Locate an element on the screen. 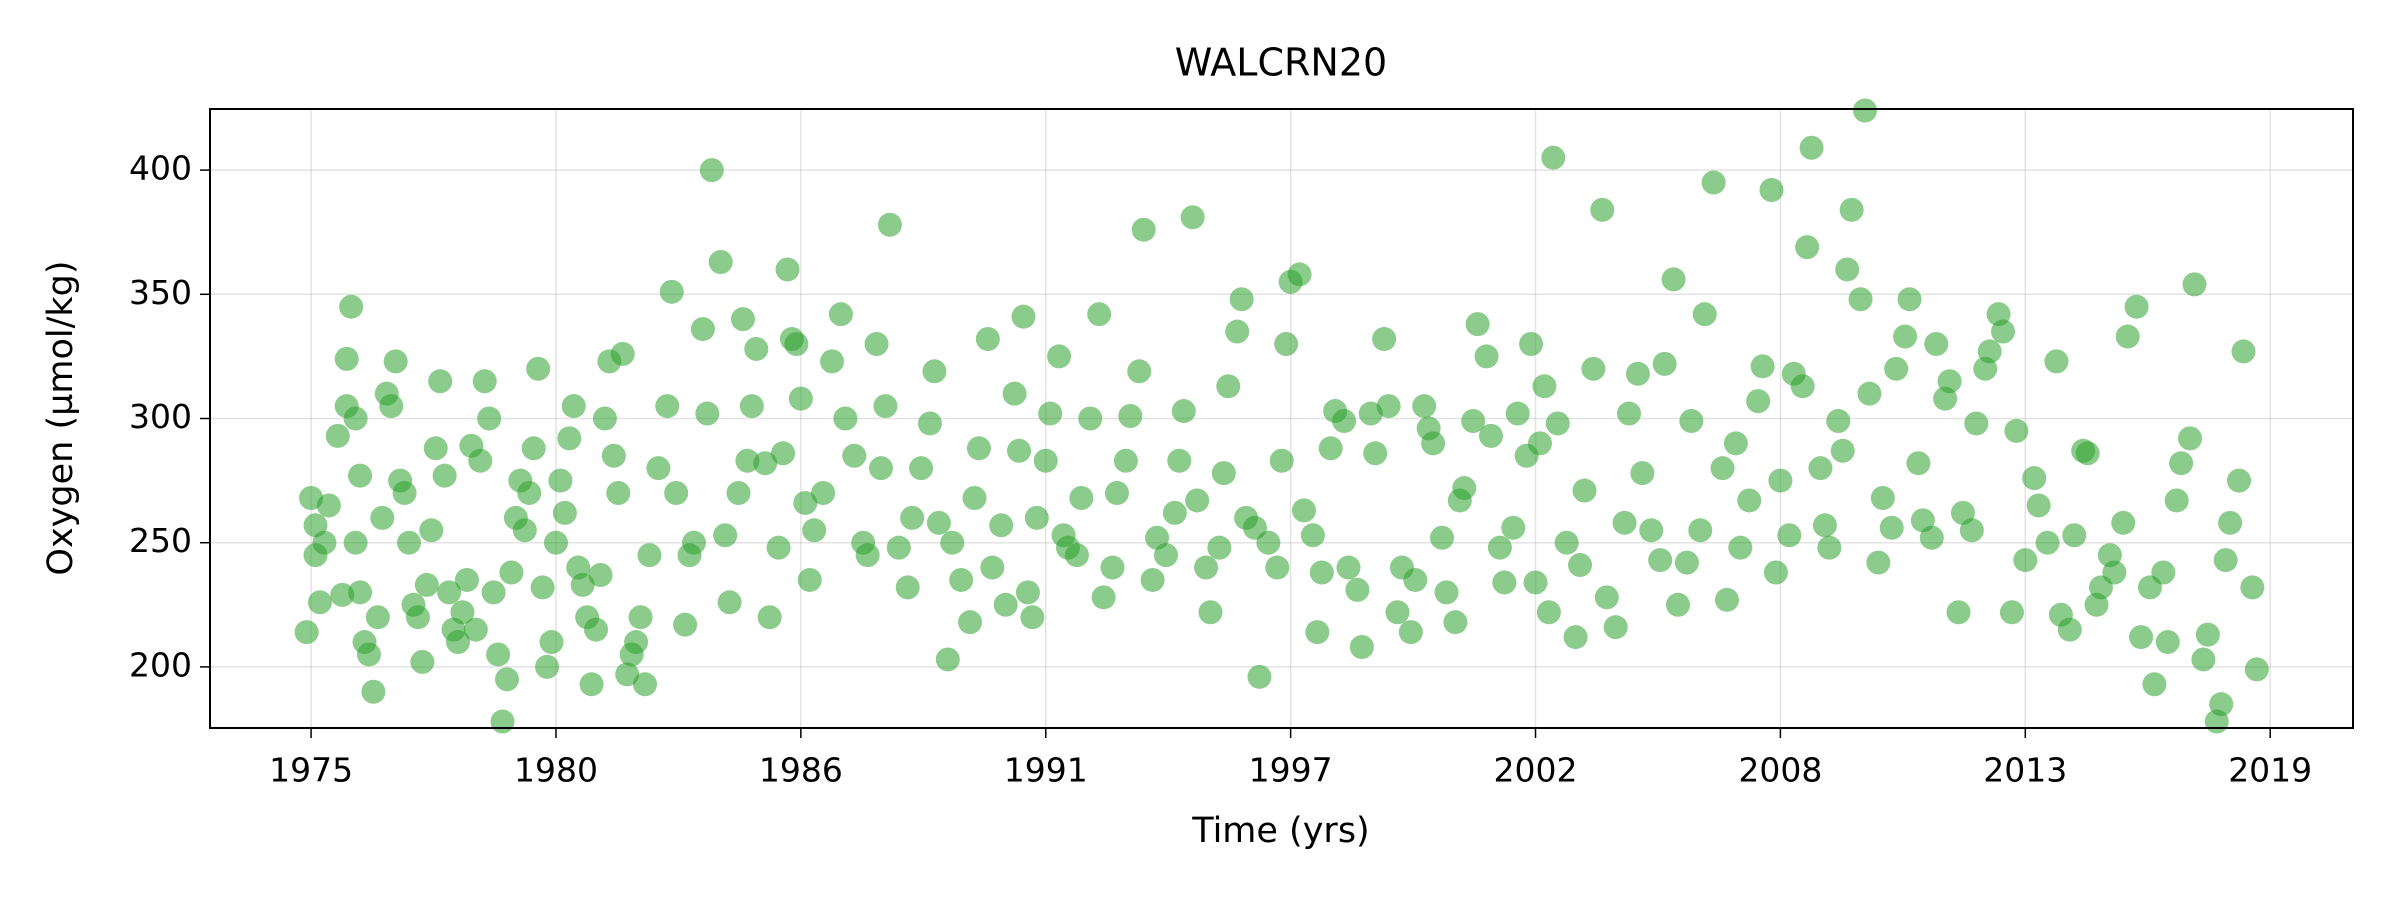  x-tick-label: 2008 is located at coordinates (1780, 770).